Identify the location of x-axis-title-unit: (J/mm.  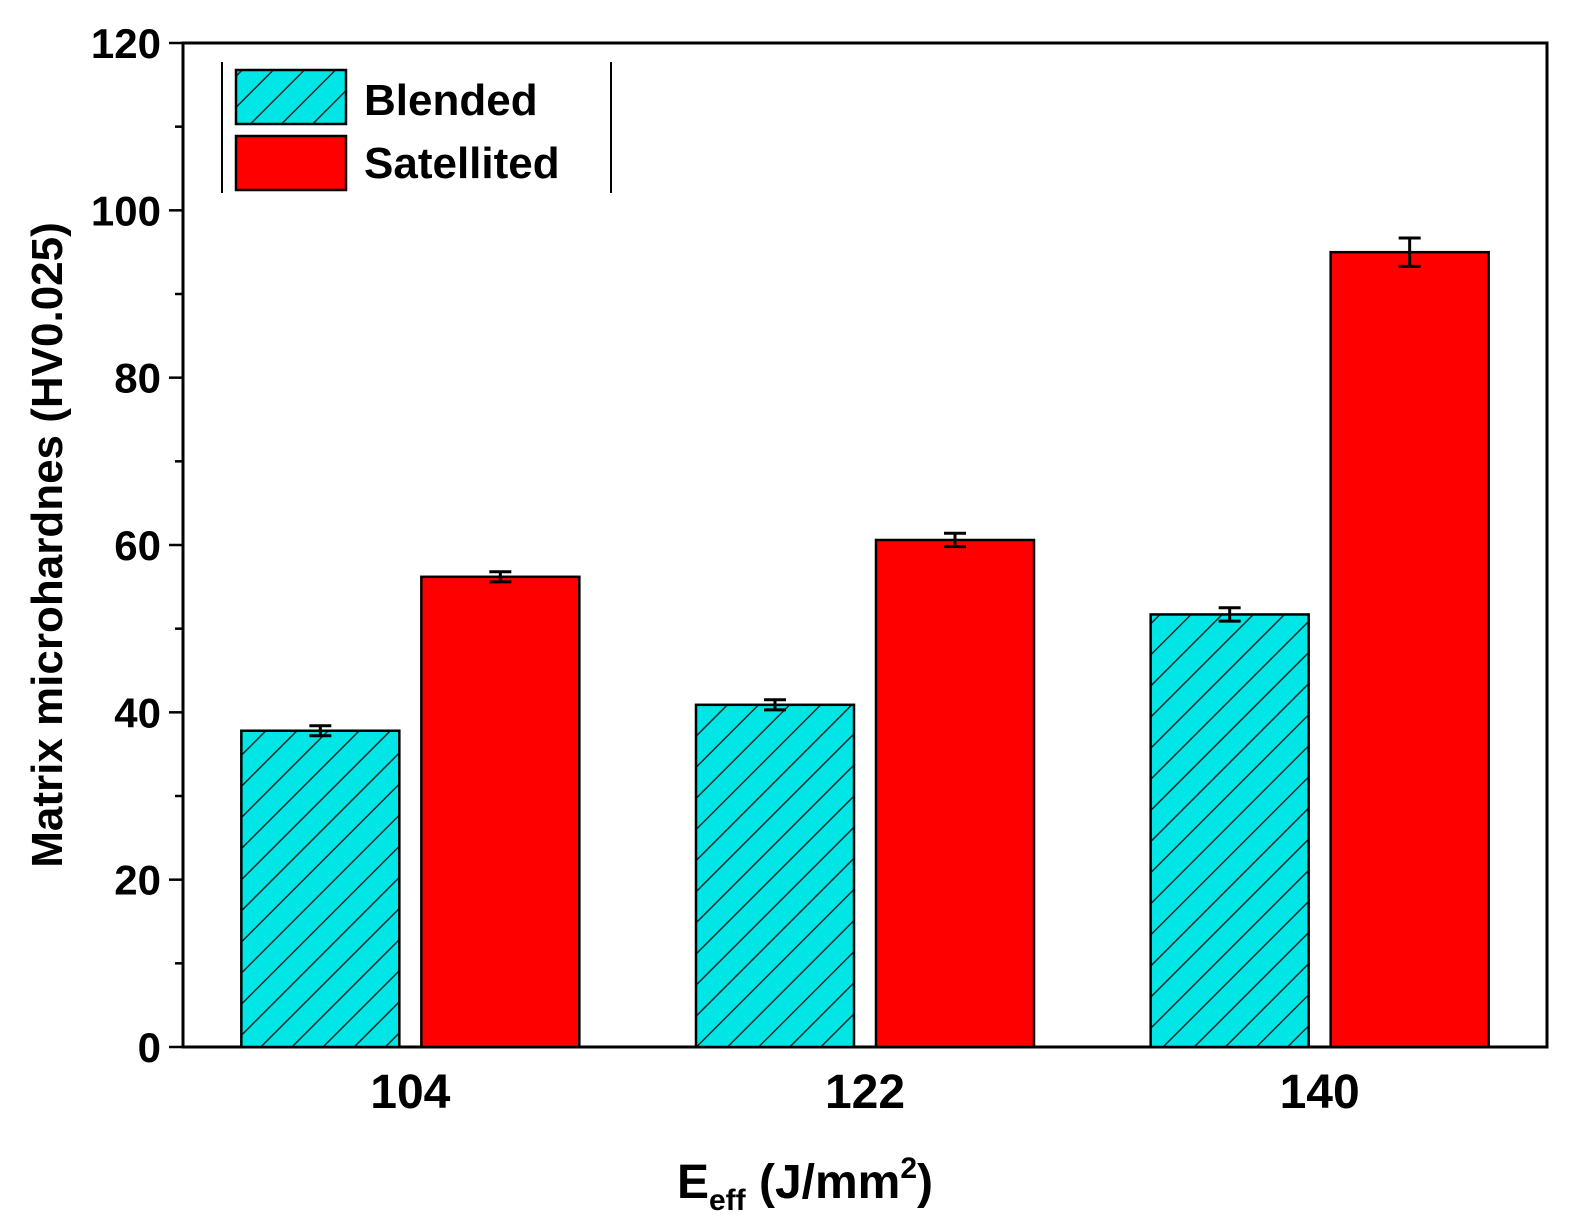
(823, 1182).